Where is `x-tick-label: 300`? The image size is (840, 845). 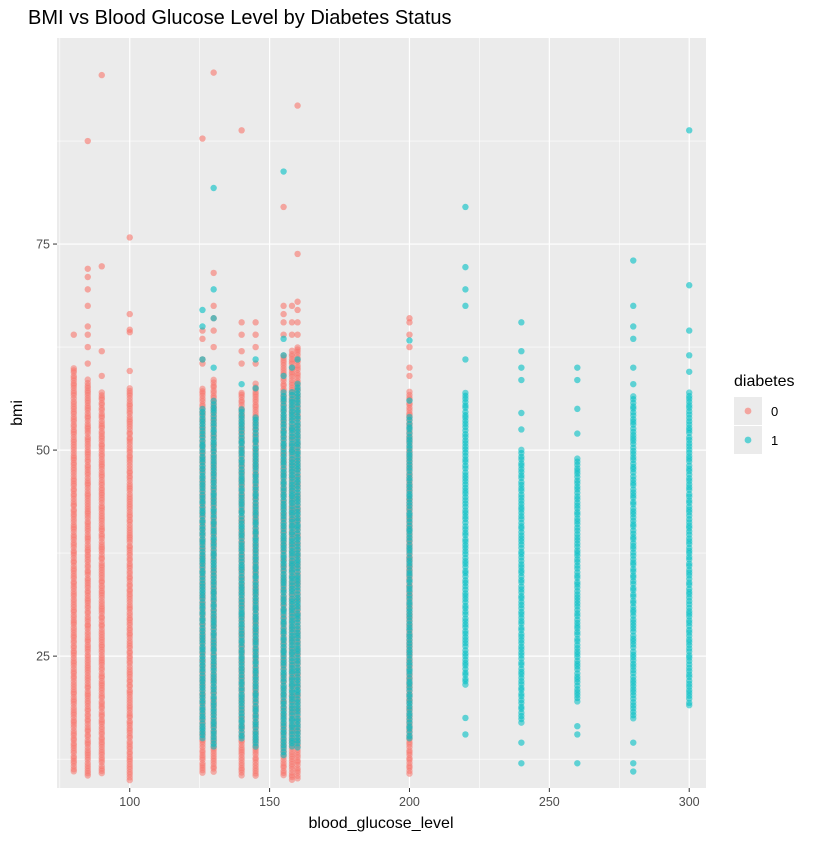
x-tick-label: 300 is located at coordinates (689, 802).